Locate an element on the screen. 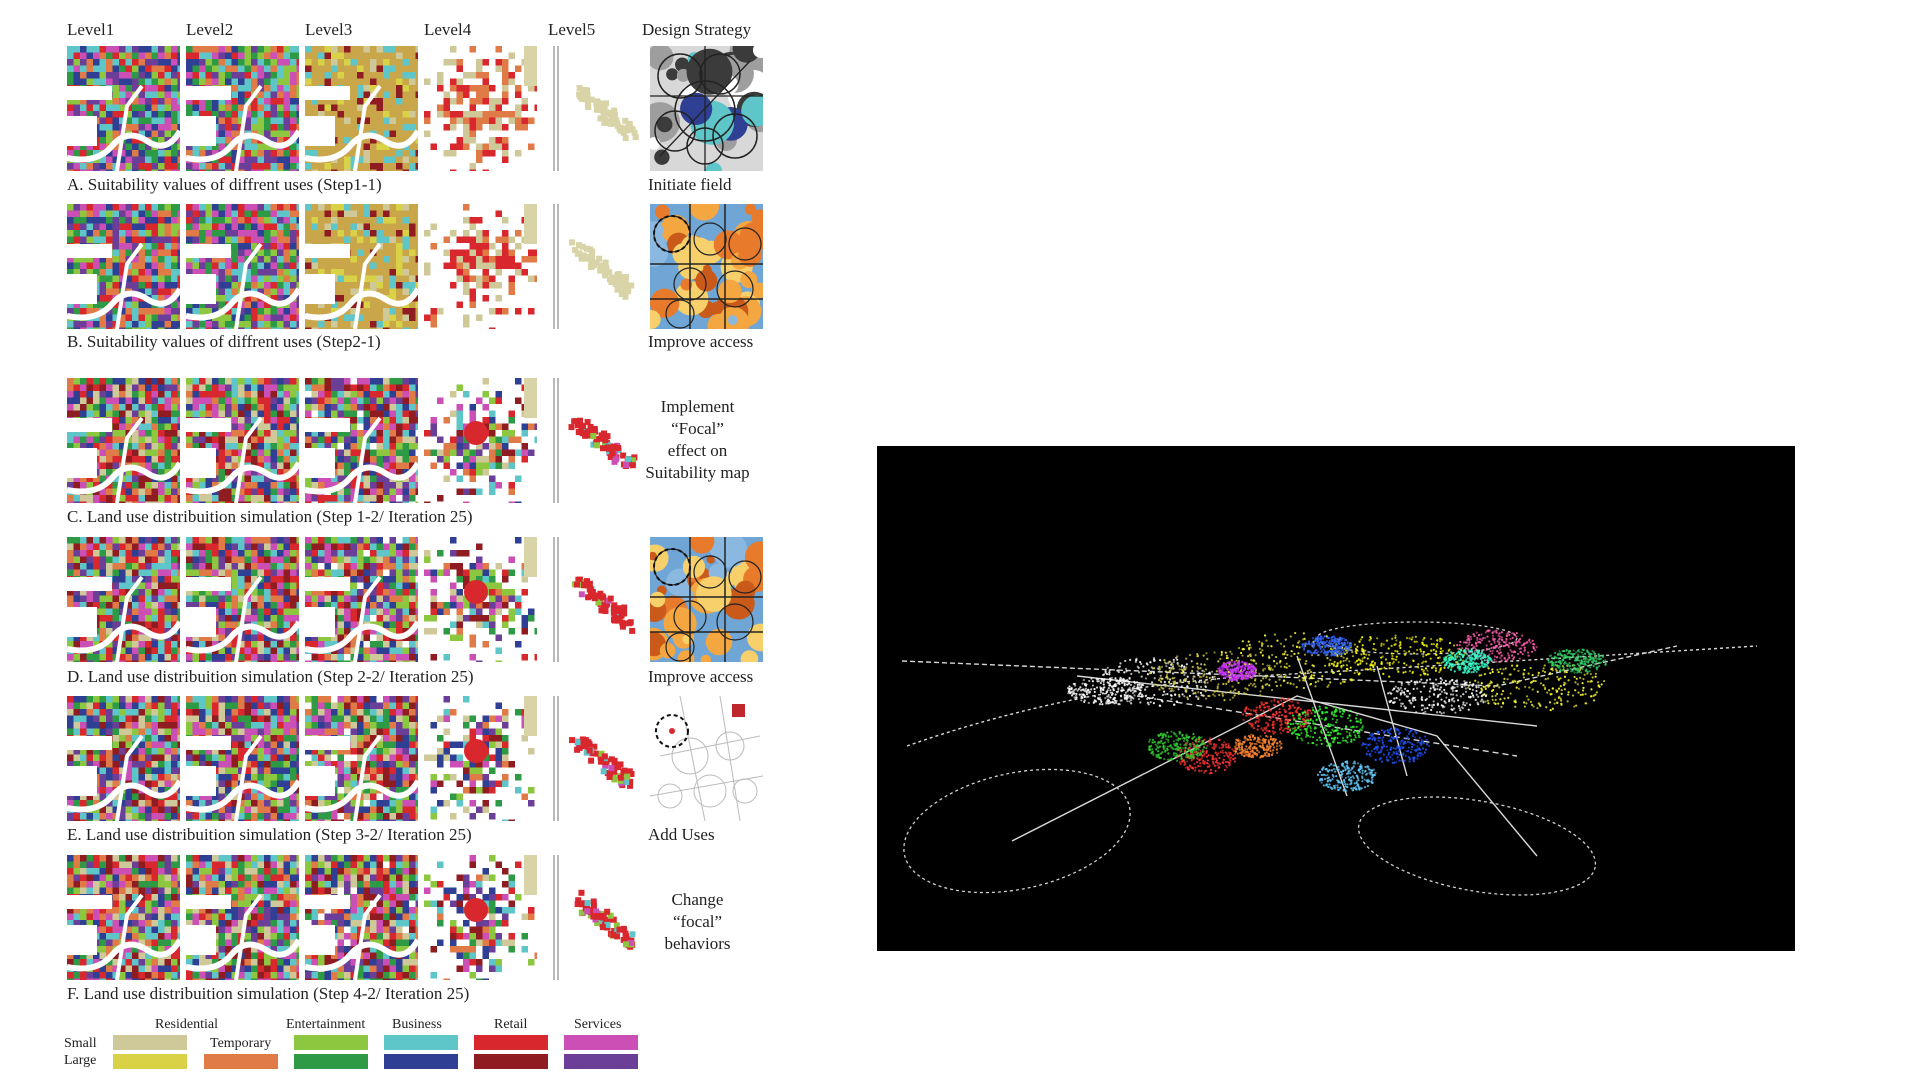 The height and width of the screenshot is (1073, 1907). swatch-retail-small is located at coordinates (511, 1042).